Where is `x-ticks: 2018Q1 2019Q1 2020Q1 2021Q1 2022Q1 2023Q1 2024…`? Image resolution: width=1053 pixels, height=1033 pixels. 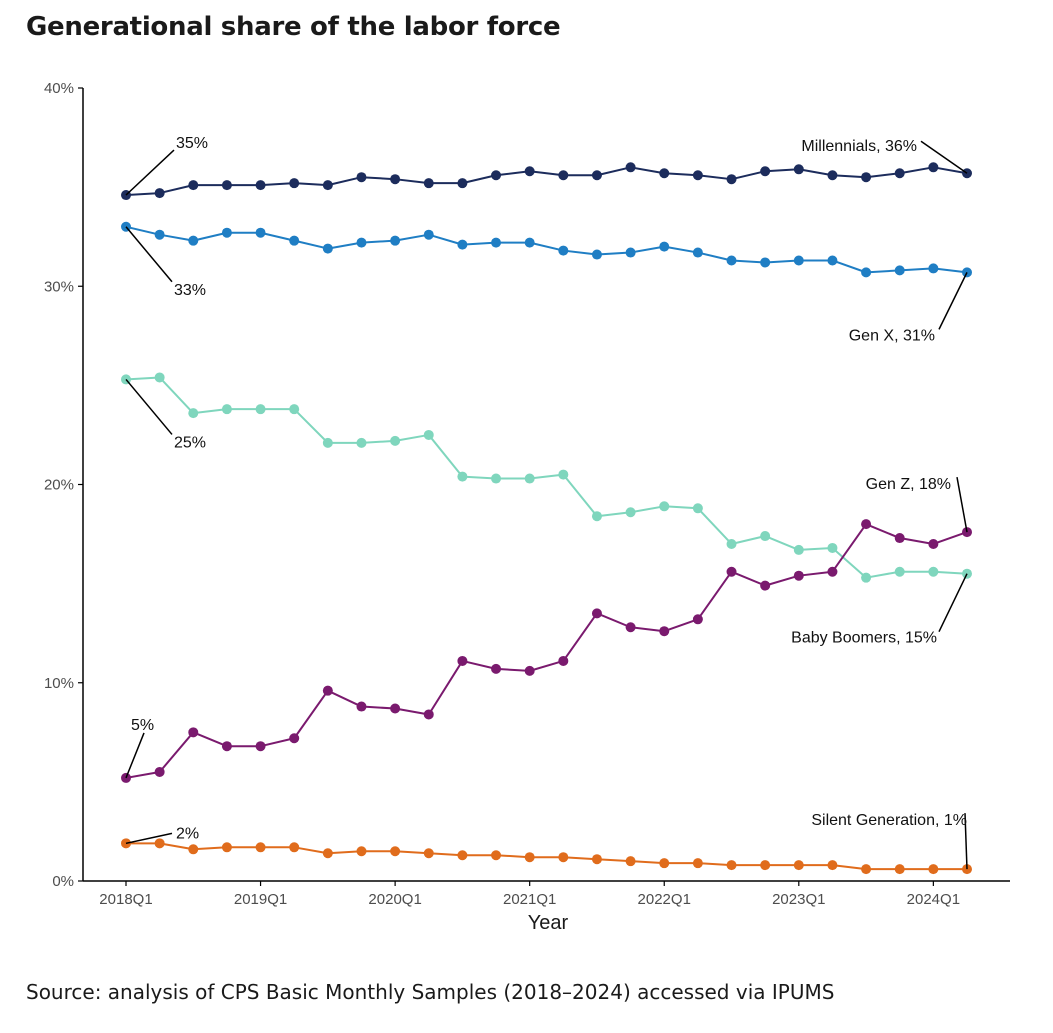 x-ticks: 2018Q1 2019Q1 2020Q1 2021Q1 2022Q1 2023Q1 2024… is located at coordinates (529, 894).